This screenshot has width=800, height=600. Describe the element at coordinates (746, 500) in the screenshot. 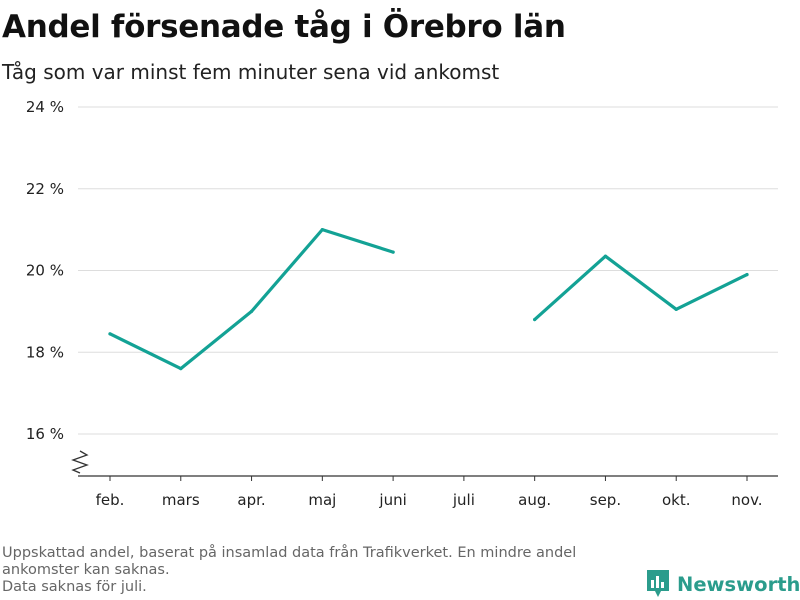

I see `x-tick-label: nov.` at that location.